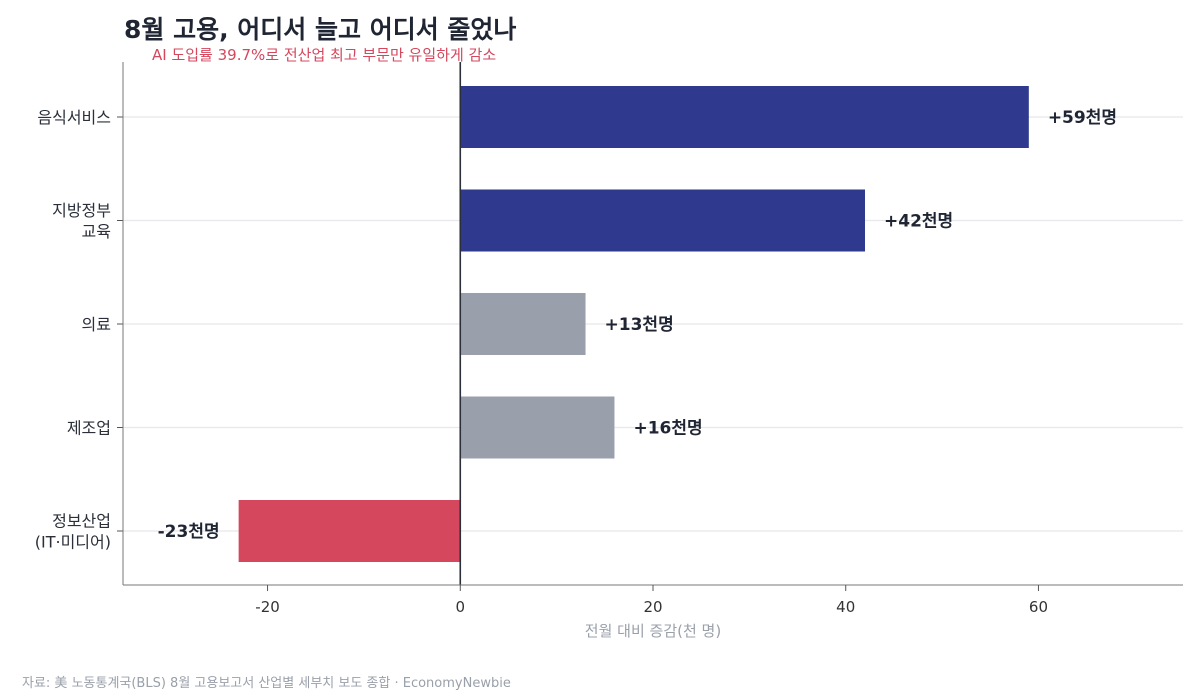  What do you see at coordinates (74, 117) in the screenshot?
I see `y-tick-label: 음식서비스` at bounding box center [74, 117].